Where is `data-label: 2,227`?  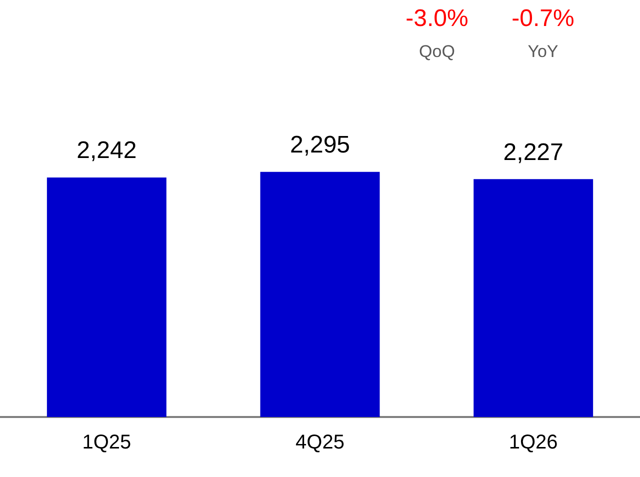 data-label: 2,227 is located at coordinates (533, 152).